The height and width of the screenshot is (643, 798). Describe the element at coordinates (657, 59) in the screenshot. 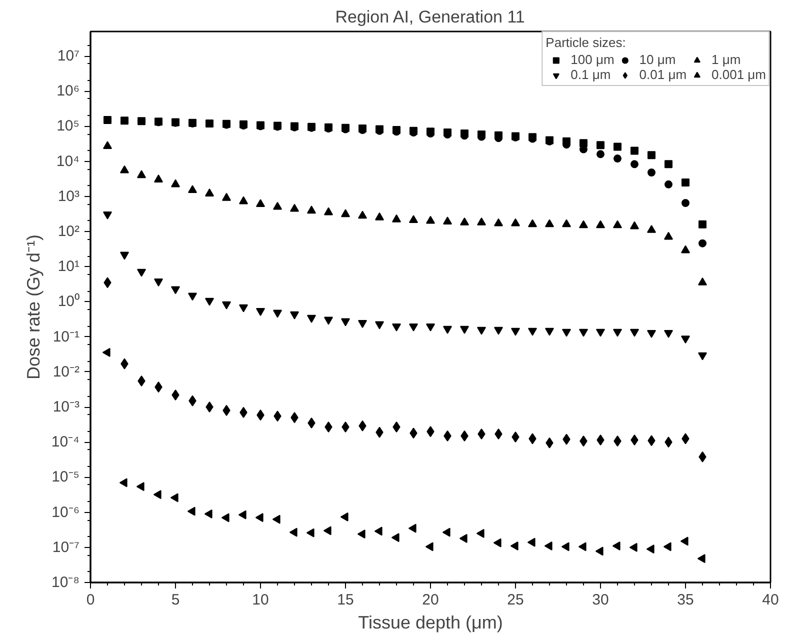

I see `legend-label: 10 μm` at that location.